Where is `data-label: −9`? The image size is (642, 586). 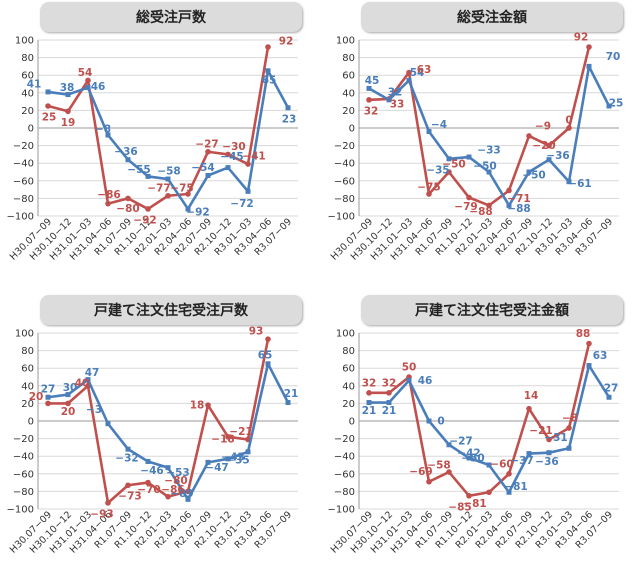 data-label: −9 is located at coordinates (543, 126).